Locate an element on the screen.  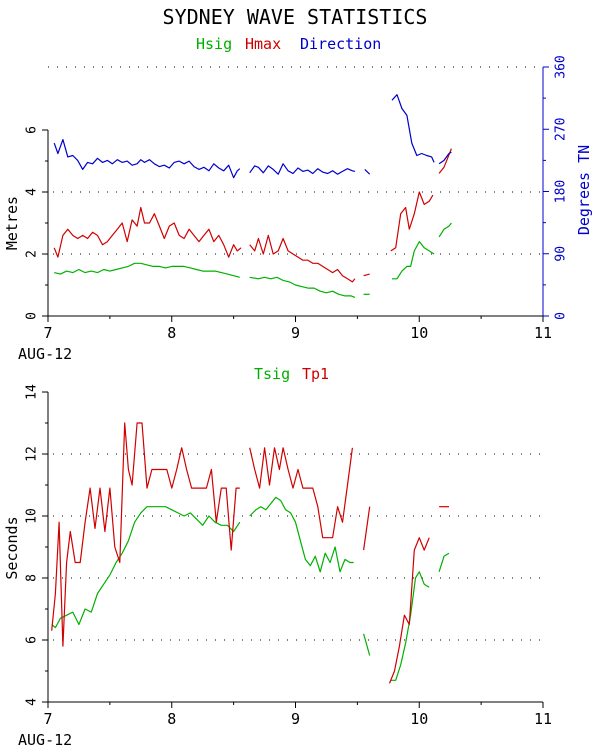
legend-tp1: Tp1 is located at coordinates (315, 374).